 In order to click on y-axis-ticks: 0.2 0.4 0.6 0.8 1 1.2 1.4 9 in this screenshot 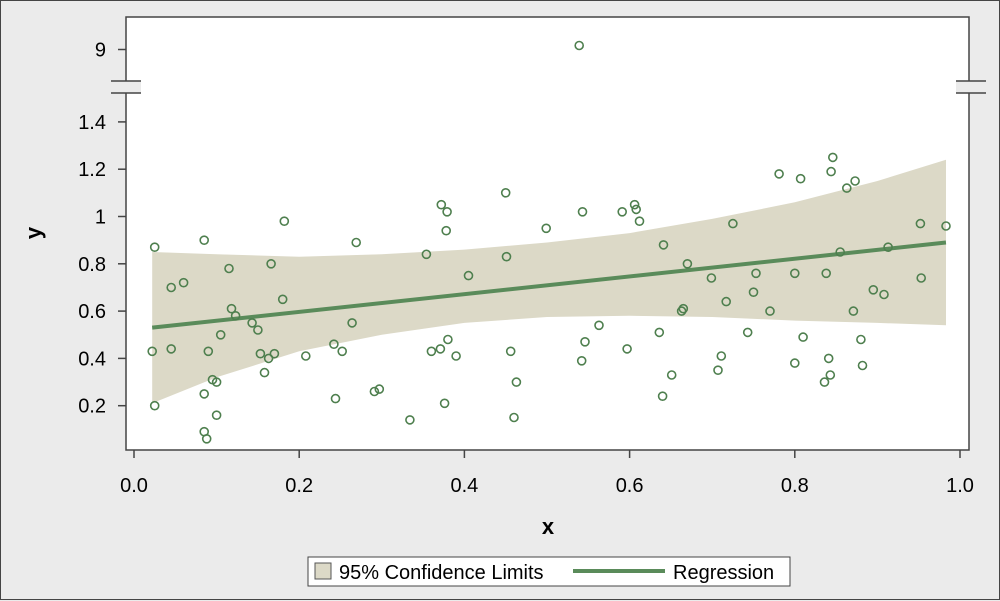, I will do `click(102, 229)`.